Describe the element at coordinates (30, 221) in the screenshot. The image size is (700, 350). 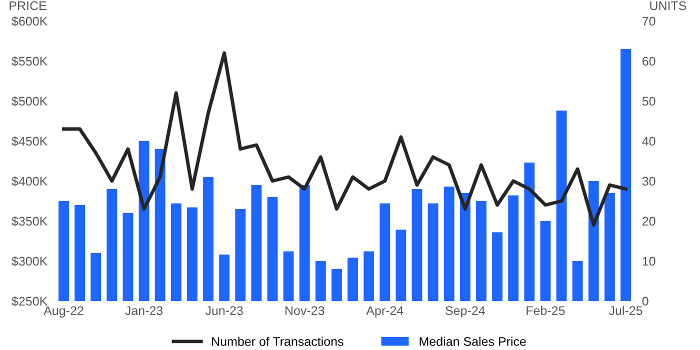
I see `y-tick-label: $350K` at that location.